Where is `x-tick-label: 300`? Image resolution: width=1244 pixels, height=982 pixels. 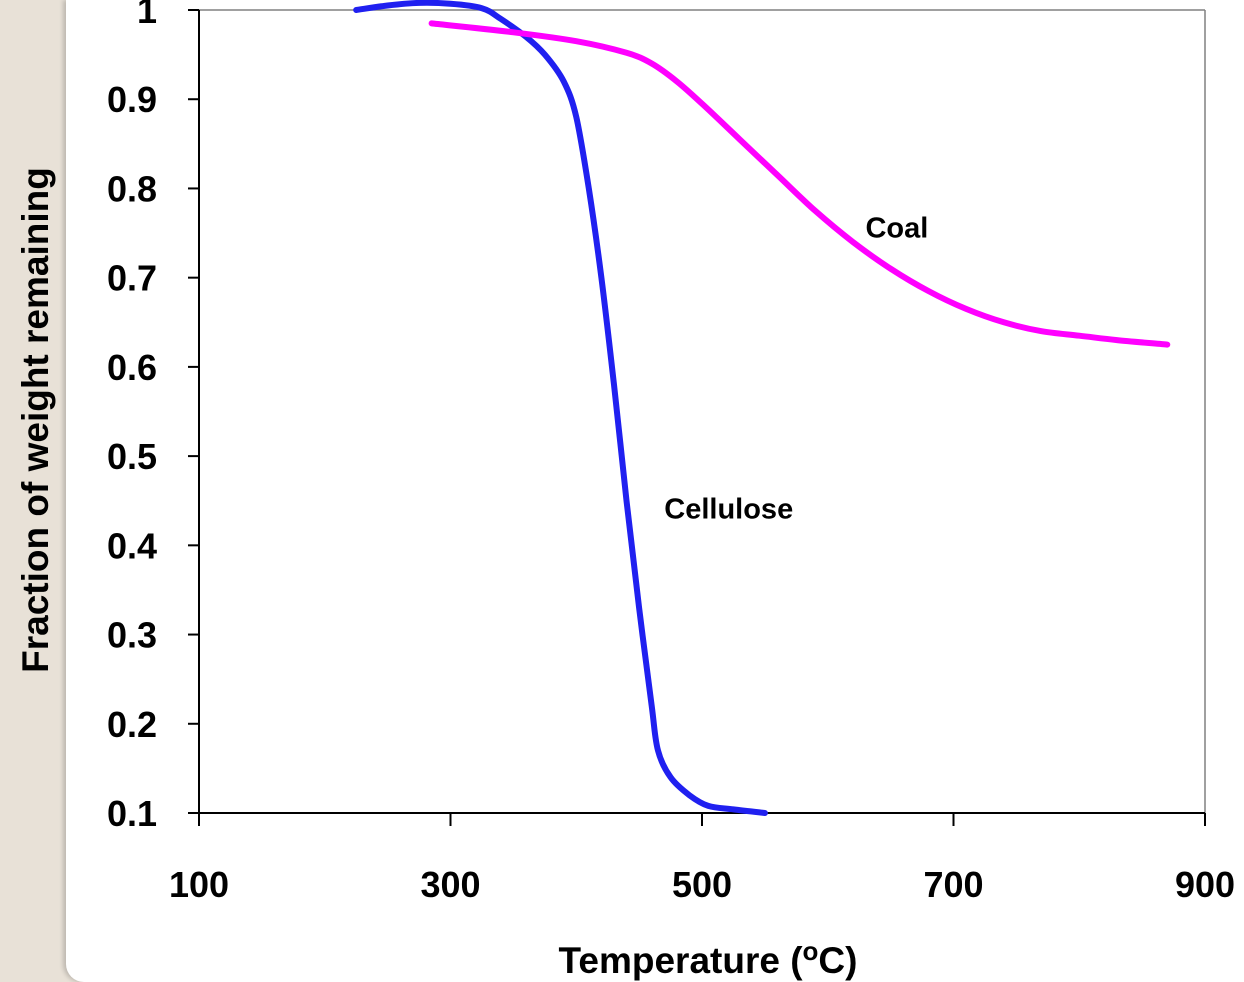 x-tick-label: 300 is located at coordinates (450, 884).